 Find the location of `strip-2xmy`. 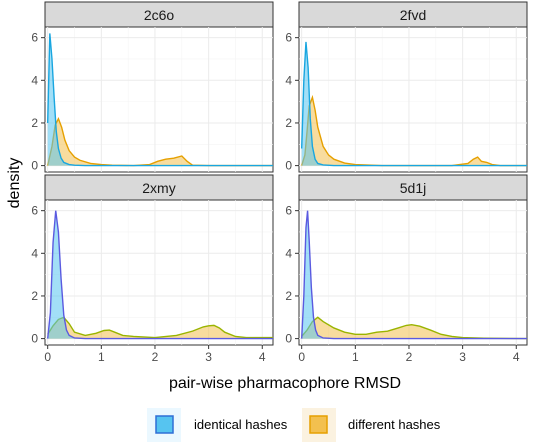

strip-2xmy is located at coordinates (159, 187).